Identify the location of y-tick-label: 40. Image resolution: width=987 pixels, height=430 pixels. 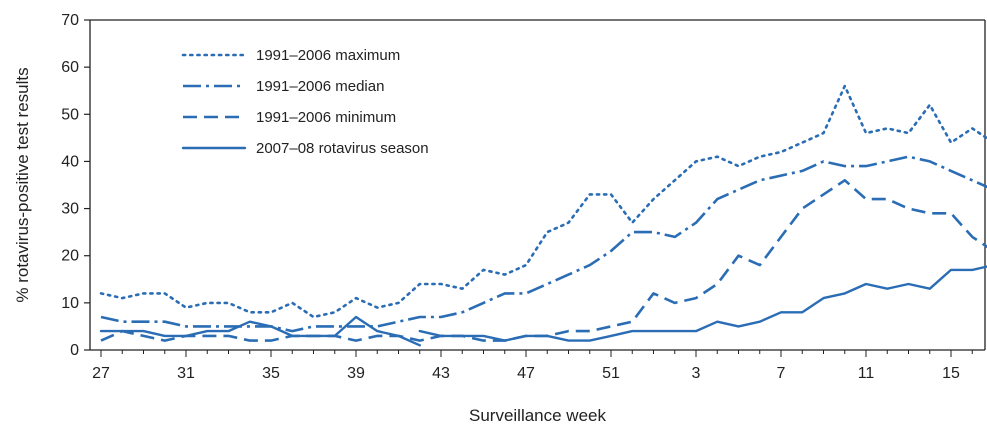
(70, 161).